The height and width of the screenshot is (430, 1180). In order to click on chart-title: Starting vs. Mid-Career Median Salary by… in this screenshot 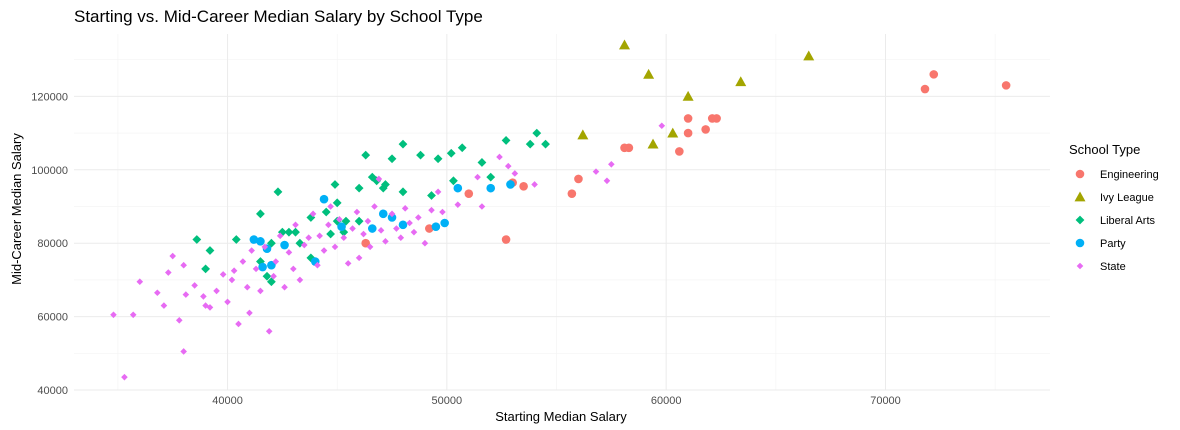, I will do `click(278, 16)`.